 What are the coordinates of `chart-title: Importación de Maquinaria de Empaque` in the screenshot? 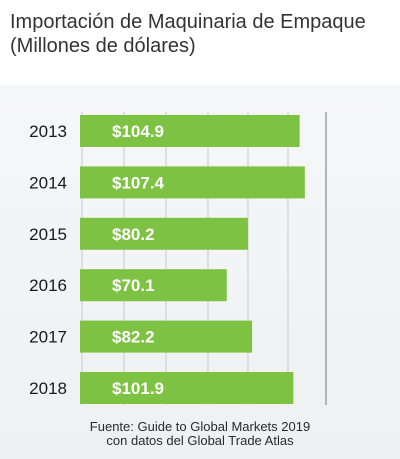 It's located at (188, 22).